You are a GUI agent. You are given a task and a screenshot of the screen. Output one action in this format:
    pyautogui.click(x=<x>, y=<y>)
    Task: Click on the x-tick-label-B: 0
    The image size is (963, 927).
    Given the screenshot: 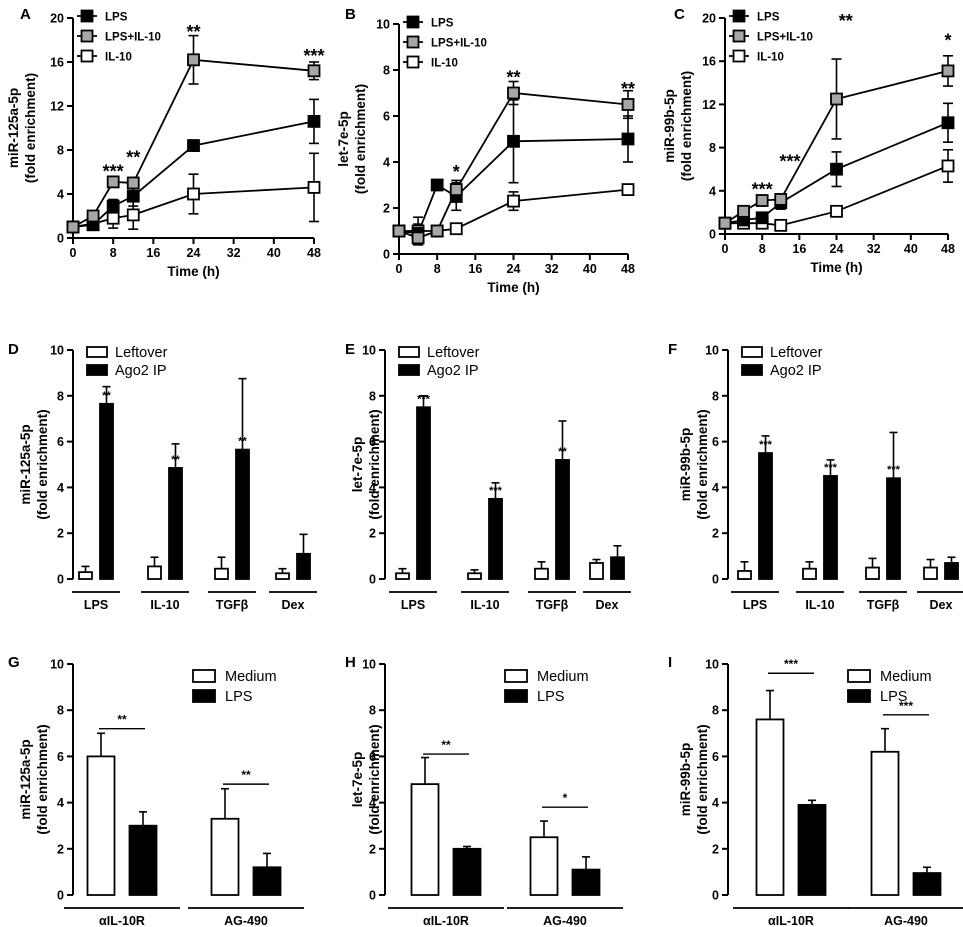 What is the action you would take?
    pyautogui.click(x=399, y=269)
    